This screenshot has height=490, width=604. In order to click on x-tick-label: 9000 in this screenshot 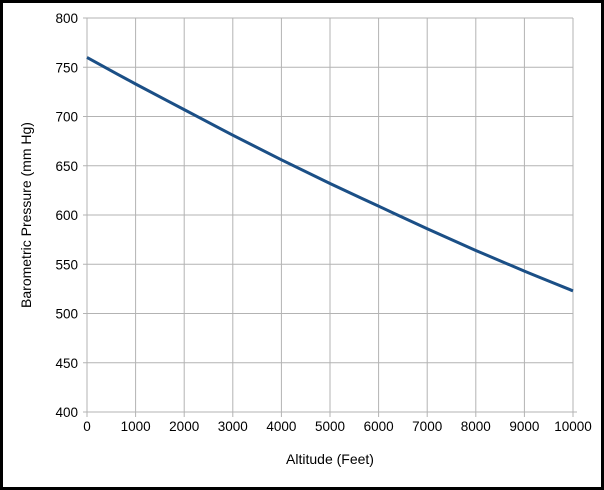, I will do `click(524, 426)`.